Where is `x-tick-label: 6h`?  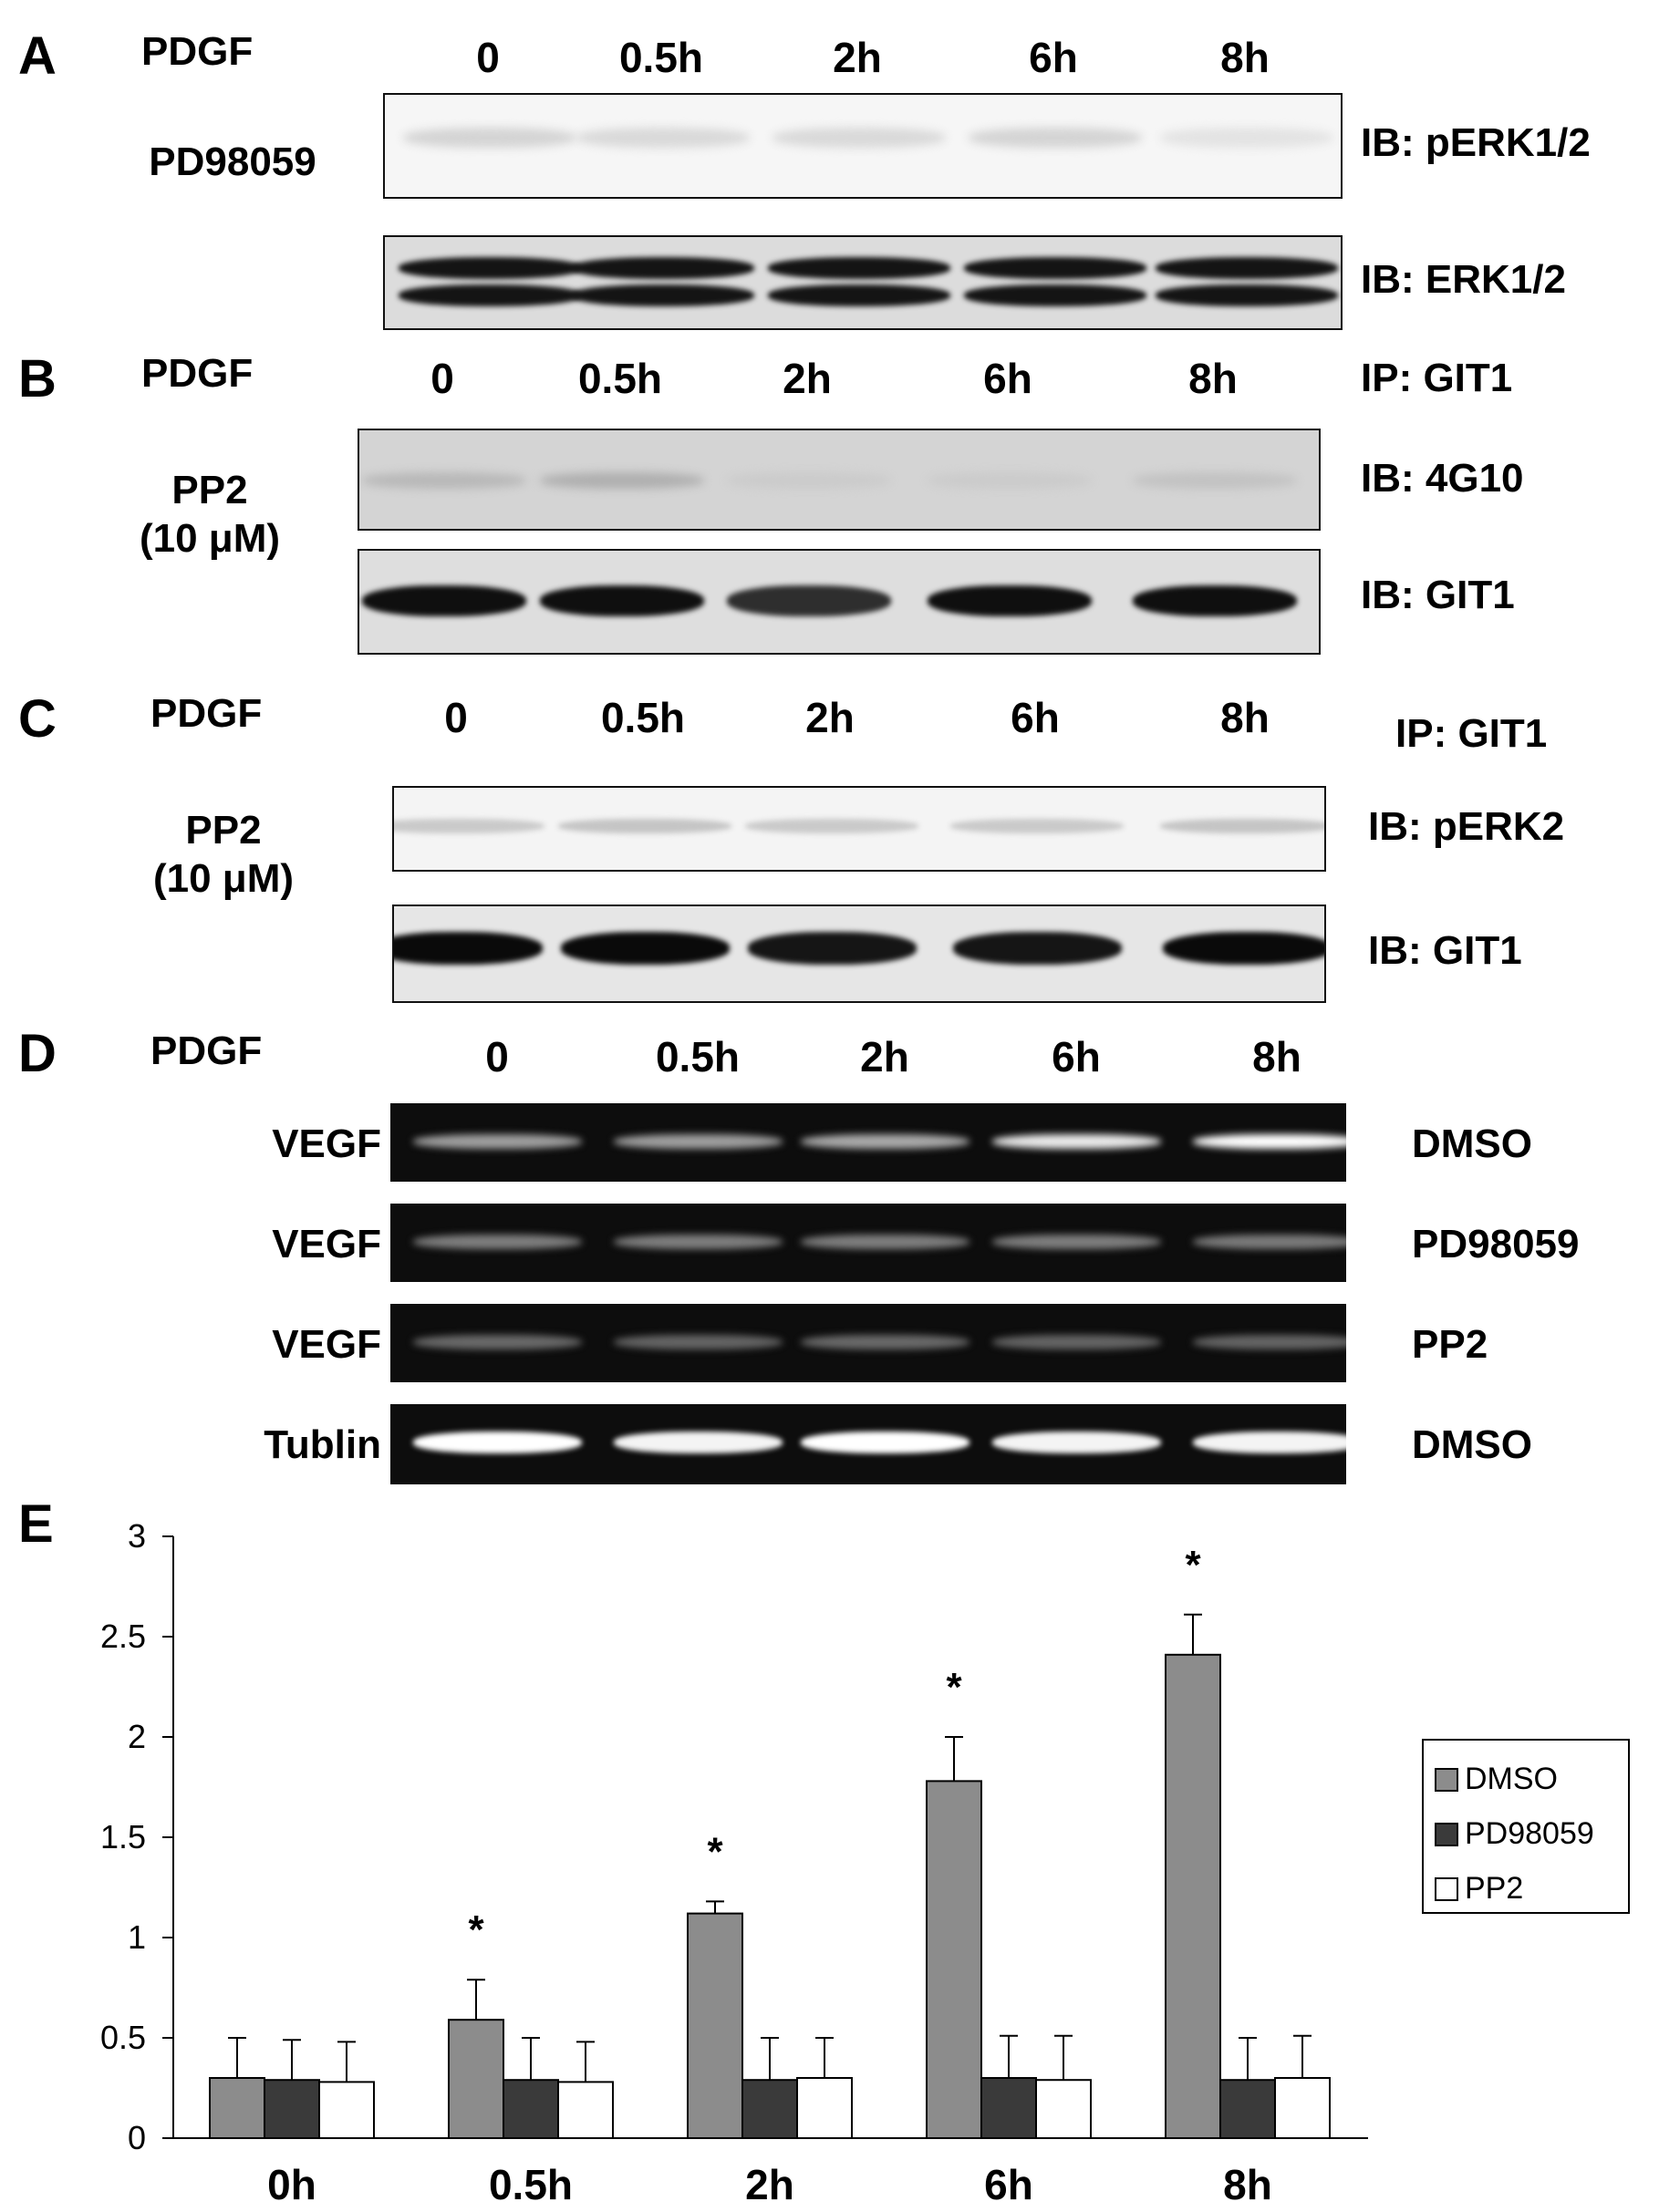 x-tick-label: 6h is located at coordinates (1009, 2184).